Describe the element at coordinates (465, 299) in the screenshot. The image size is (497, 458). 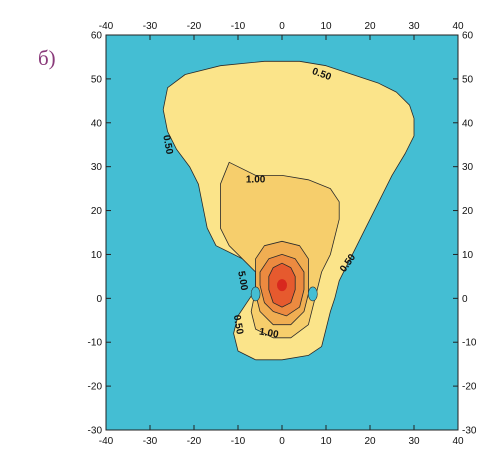
I see `y-tick-label-right: 0` at that location.